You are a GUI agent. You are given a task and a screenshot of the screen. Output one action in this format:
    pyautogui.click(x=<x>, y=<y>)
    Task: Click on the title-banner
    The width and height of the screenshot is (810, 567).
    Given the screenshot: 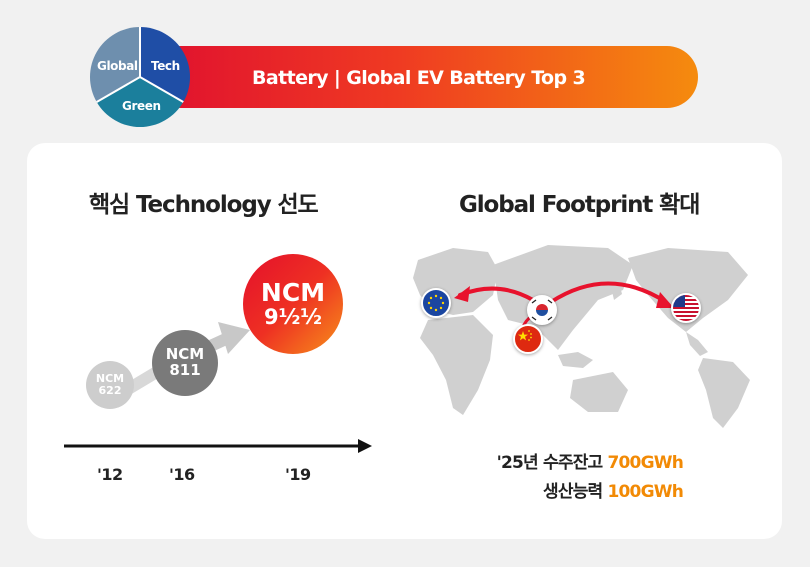 What is the action you would take?
    pyautogui.click(x=424, y=77)
    